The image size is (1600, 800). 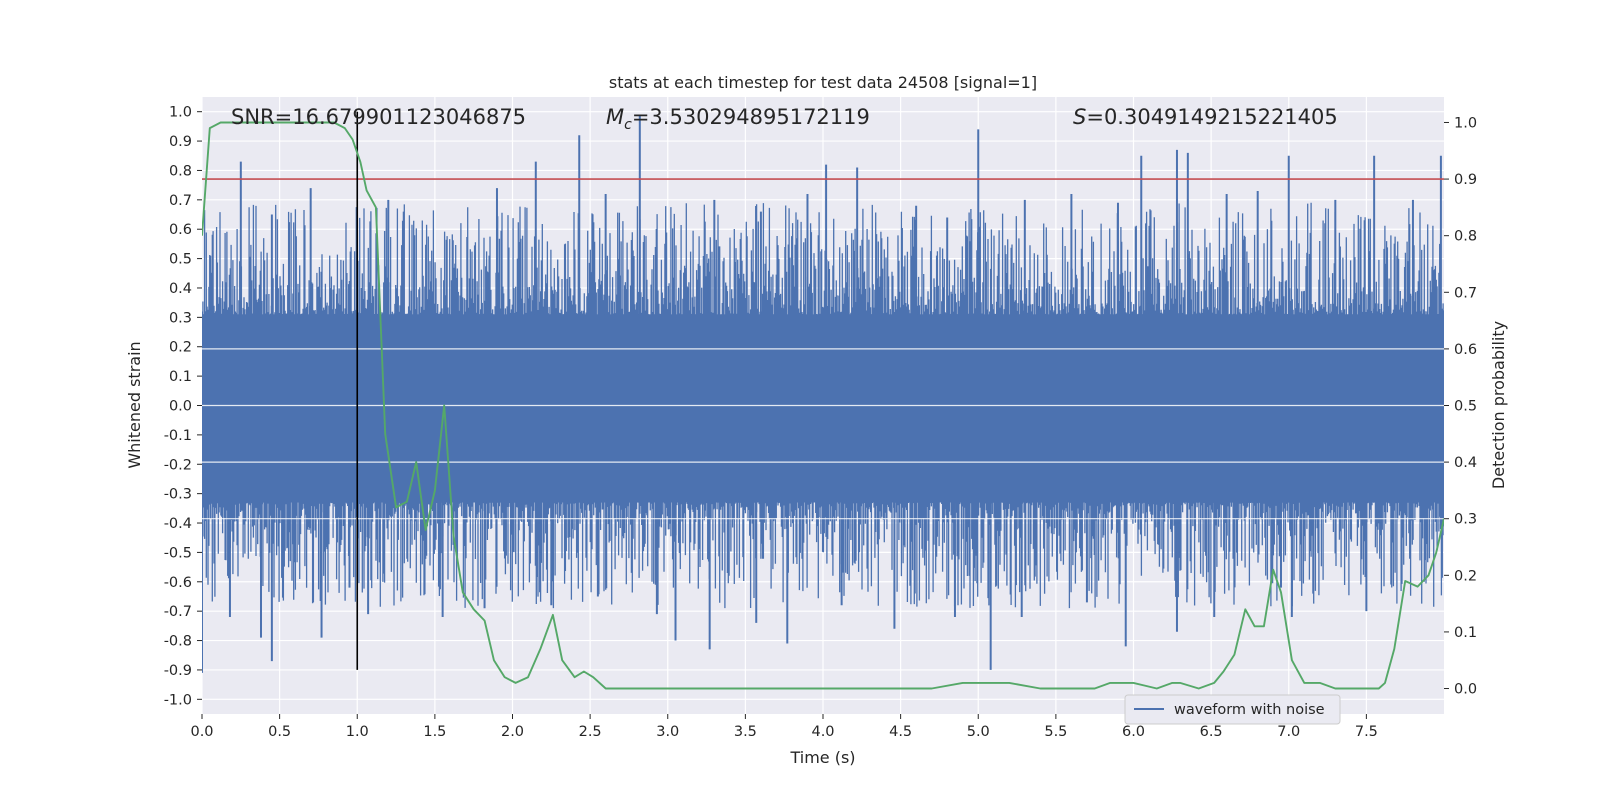 What do you see at coordinates (178, 642) in the screenshot?
I see `y-tick-label: -0.8` at bounding box center [178, 642].